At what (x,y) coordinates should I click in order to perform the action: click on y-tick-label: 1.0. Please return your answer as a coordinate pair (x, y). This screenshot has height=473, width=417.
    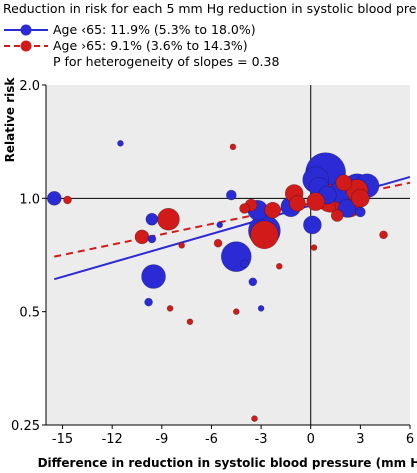
    Looking at the image, I should click on (29, 199).